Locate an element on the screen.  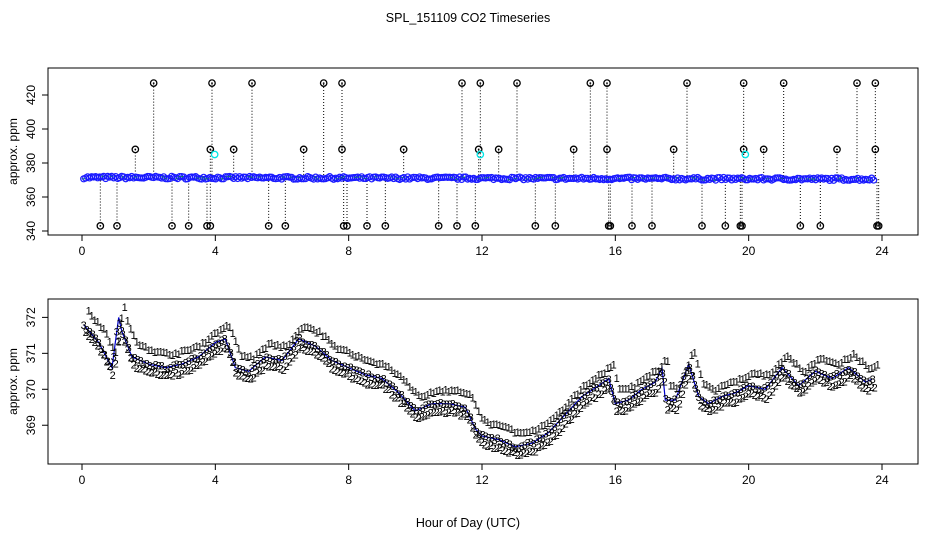
outlier-high-point is located at coordinates (875, 83).